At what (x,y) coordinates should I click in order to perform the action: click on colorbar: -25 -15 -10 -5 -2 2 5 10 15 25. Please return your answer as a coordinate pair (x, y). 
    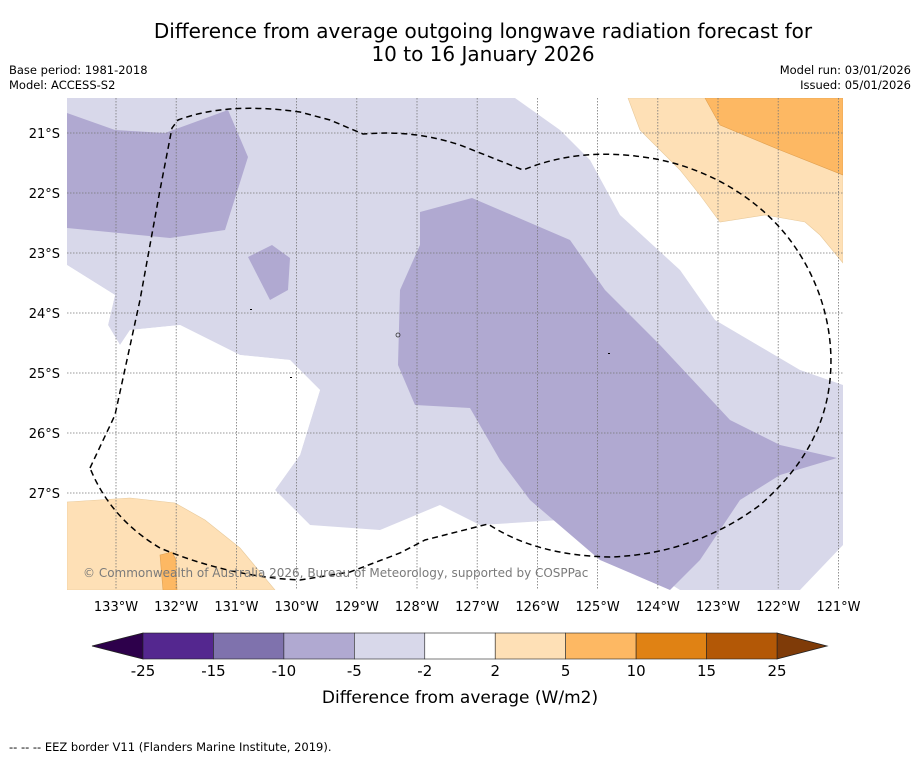
    Looking at the image, I should click on (460, 656).